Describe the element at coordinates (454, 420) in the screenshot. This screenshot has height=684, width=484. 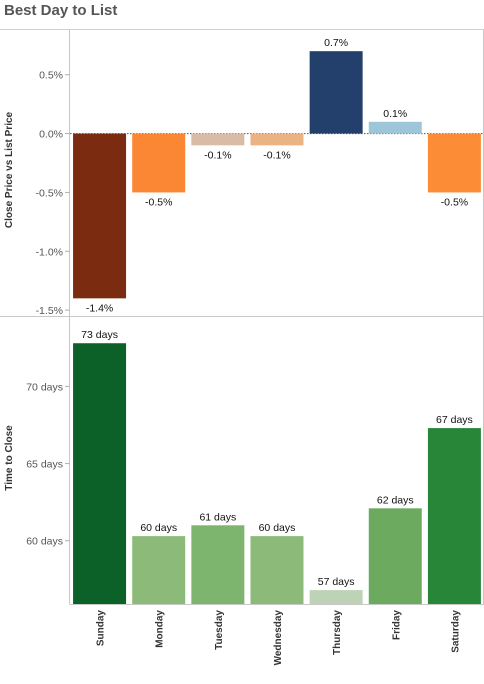
I see `time-label-saturday: 67 days` at that location.